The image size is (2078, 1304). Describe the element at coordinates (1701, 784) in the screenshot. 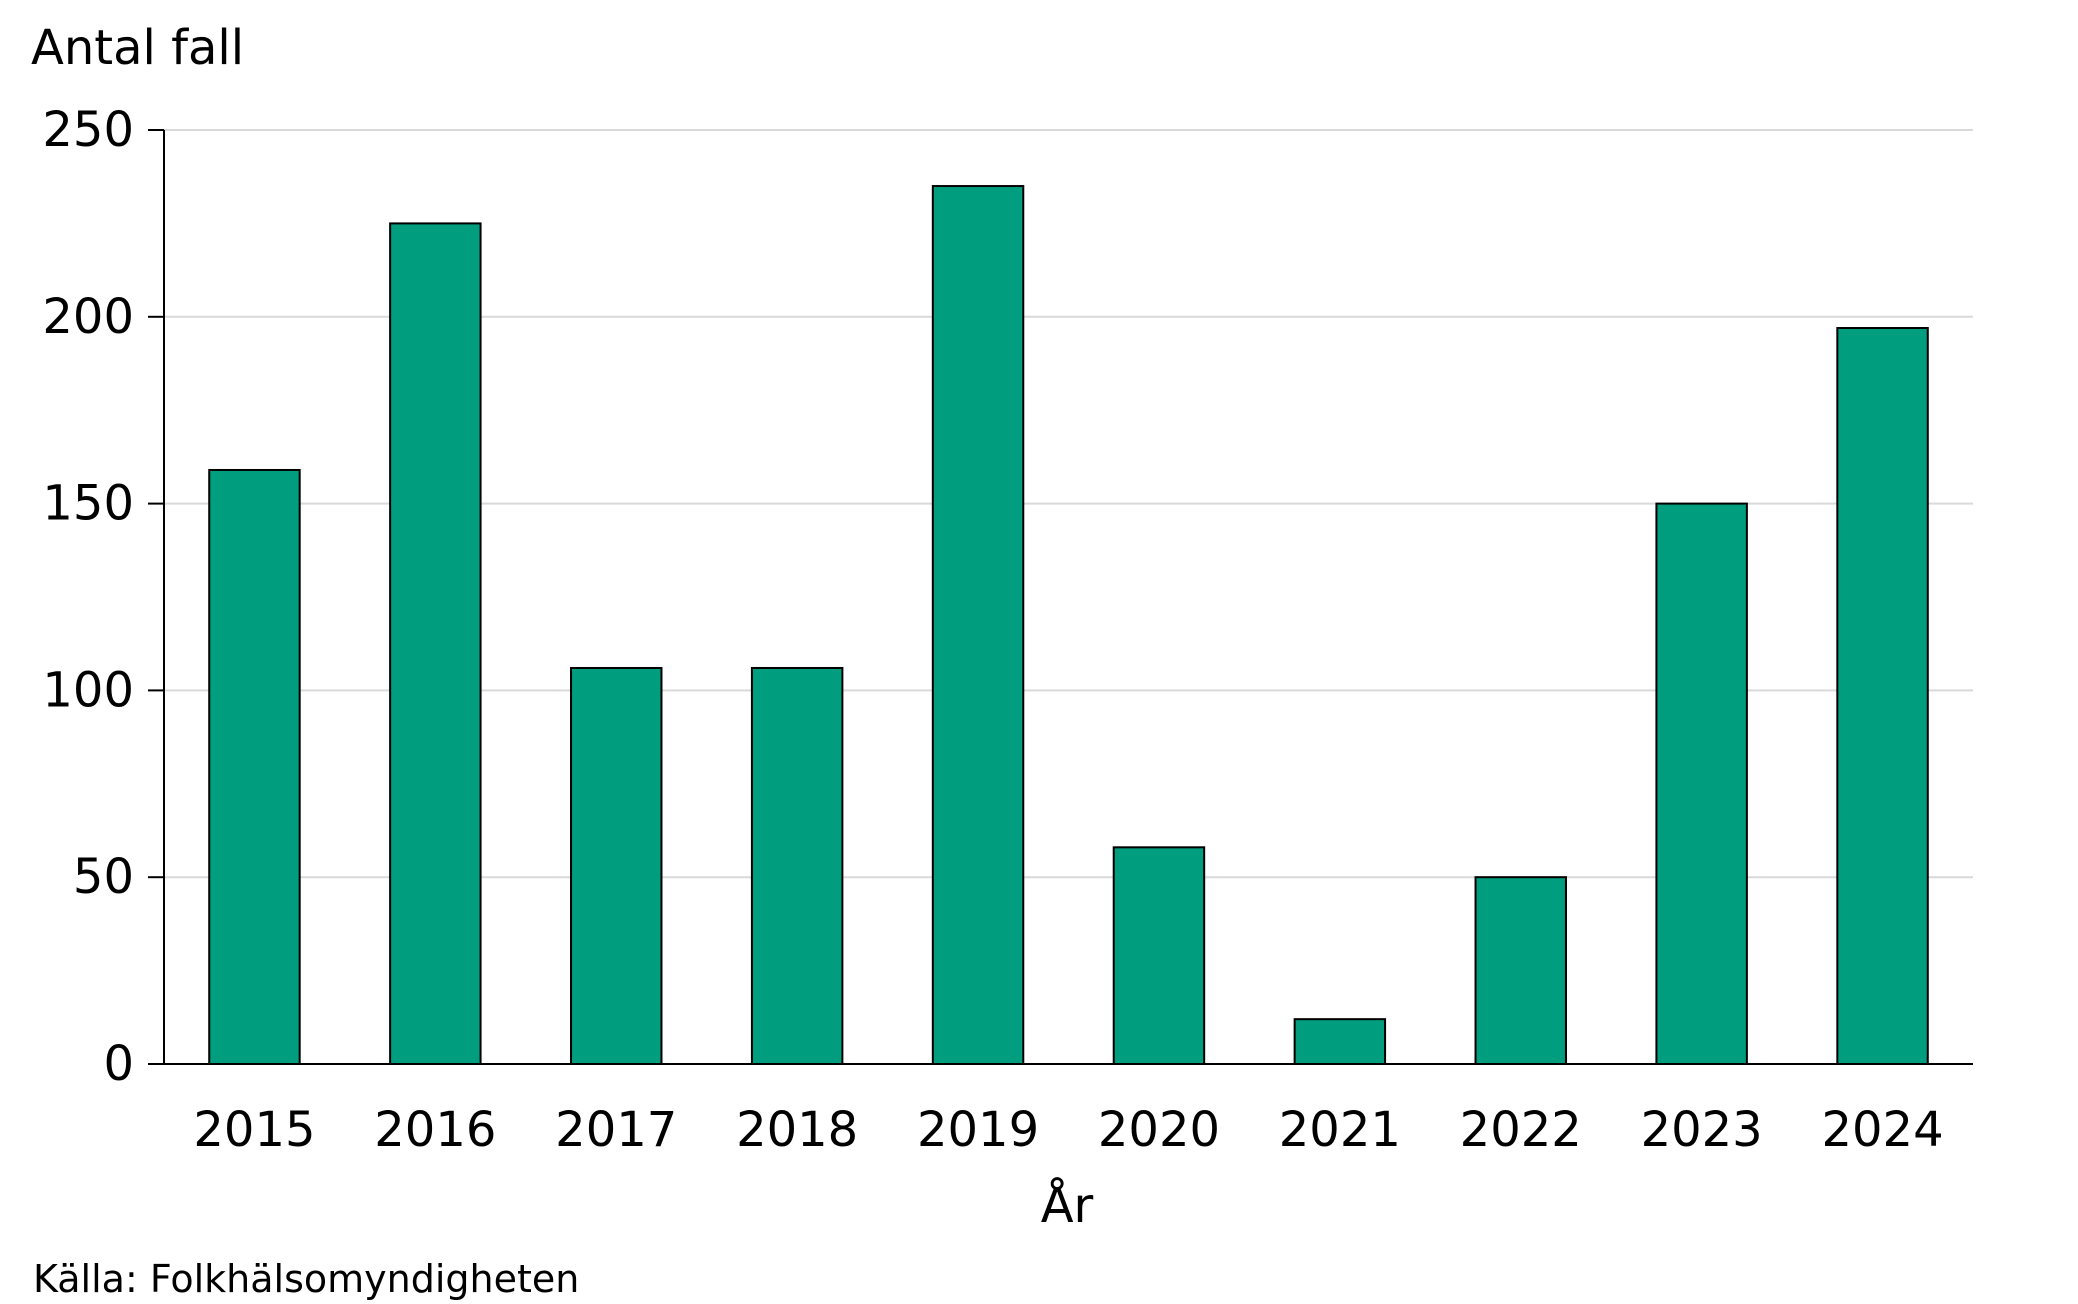

I see `bar-2023` at that location.